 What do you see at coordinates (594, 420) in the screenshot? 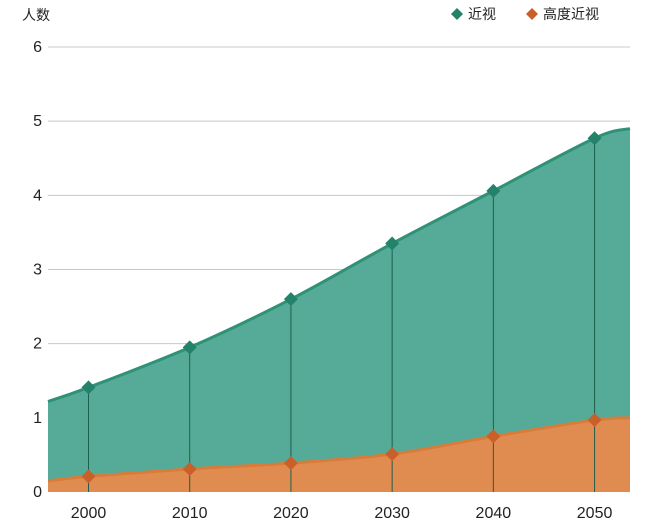
I see `marker-series-1-2050` at bounding box center [594, 420].